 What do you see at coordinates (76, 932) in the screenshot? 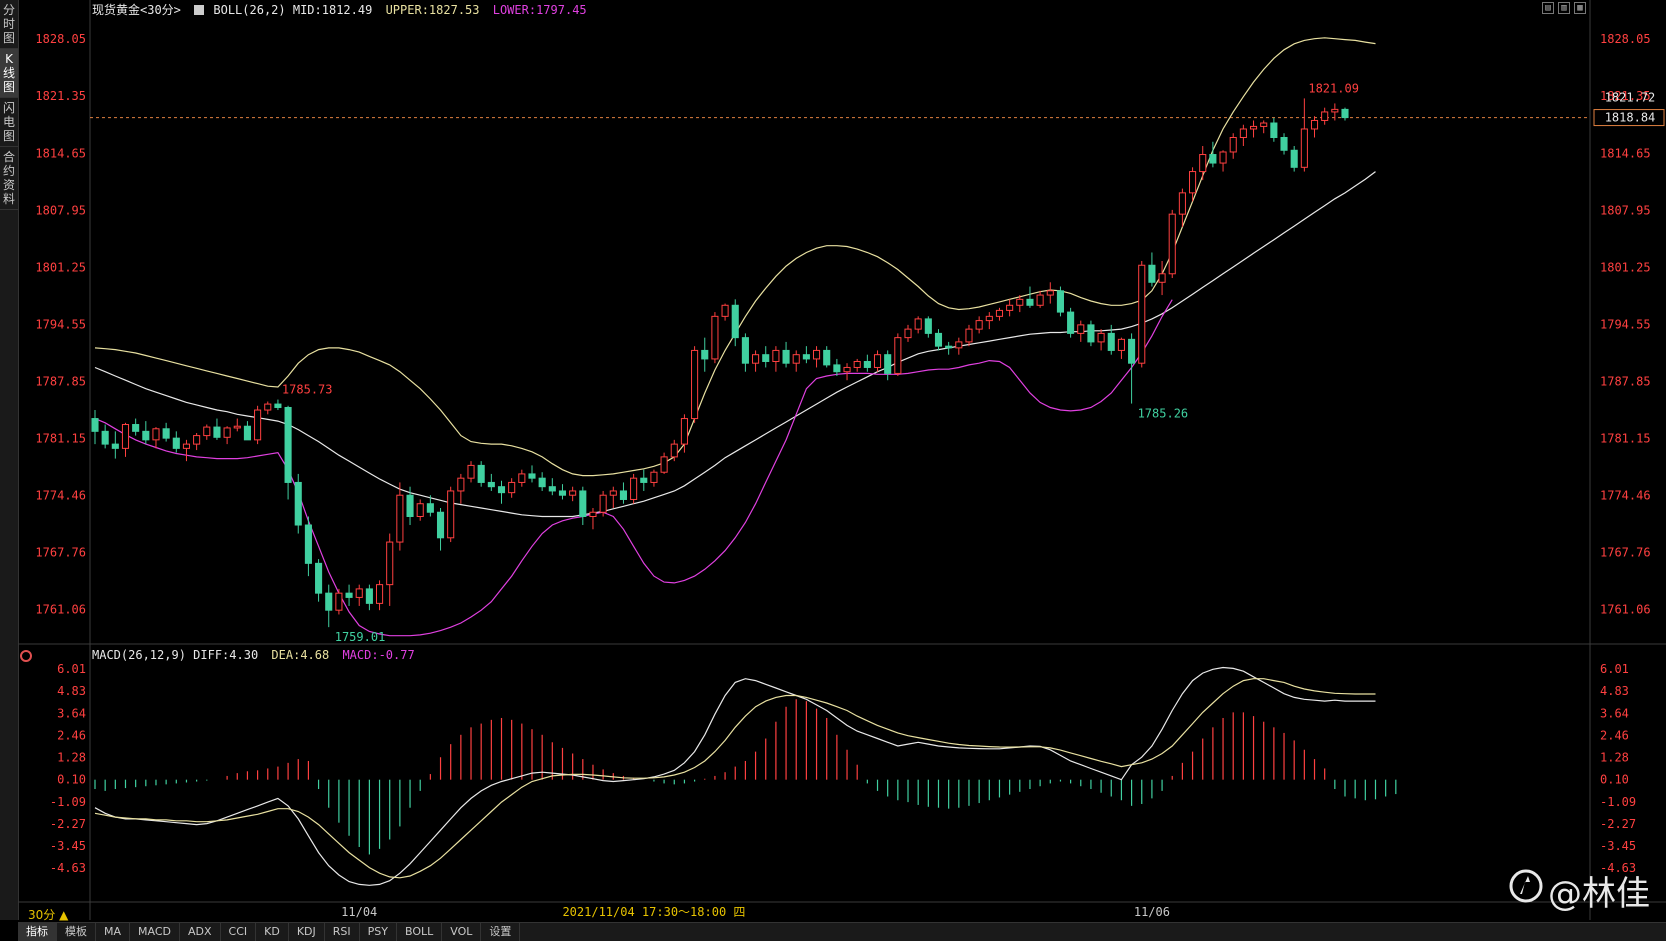
I see `indicator-tab-1: 模板` at bounding box center [76, 932].